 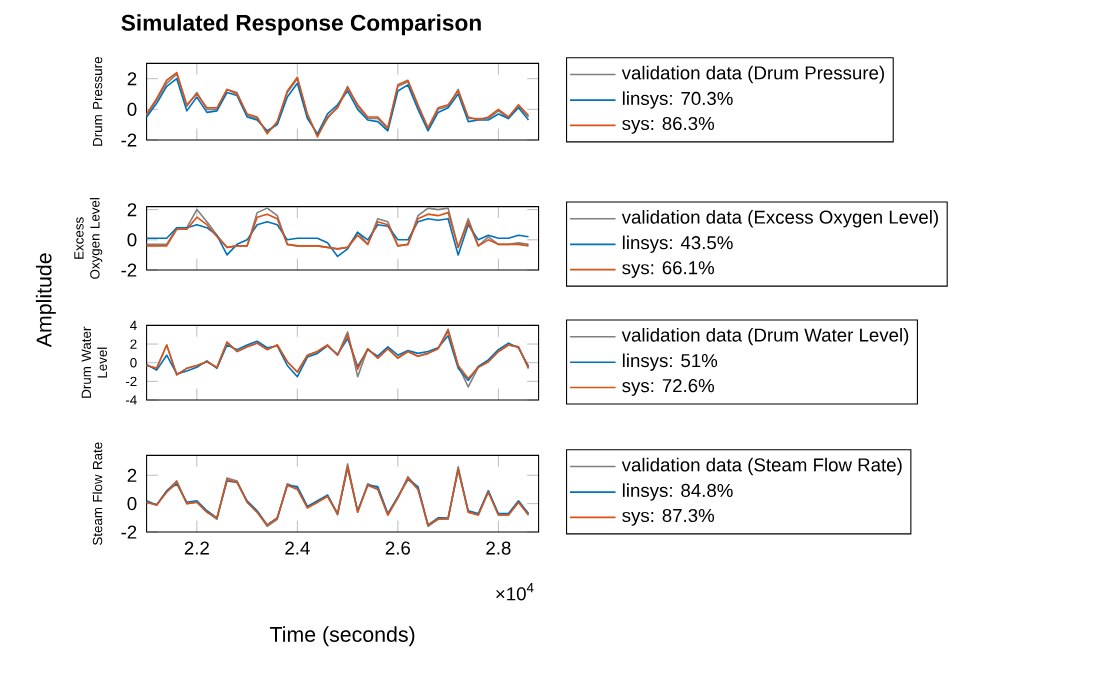 I want to click on legend-label: sys: 72.6%, so click(x=668, y=387).